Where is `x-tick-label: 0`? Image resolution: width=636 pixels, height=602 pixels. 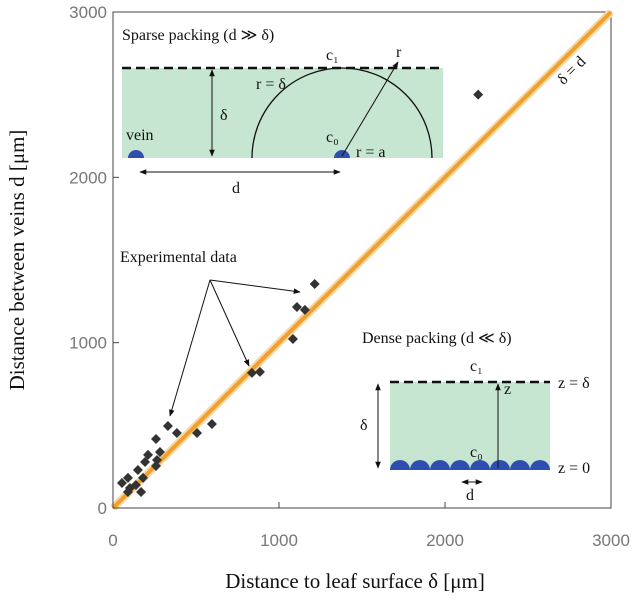
x-tick-label: 0 is located at coordinates (112, 540).